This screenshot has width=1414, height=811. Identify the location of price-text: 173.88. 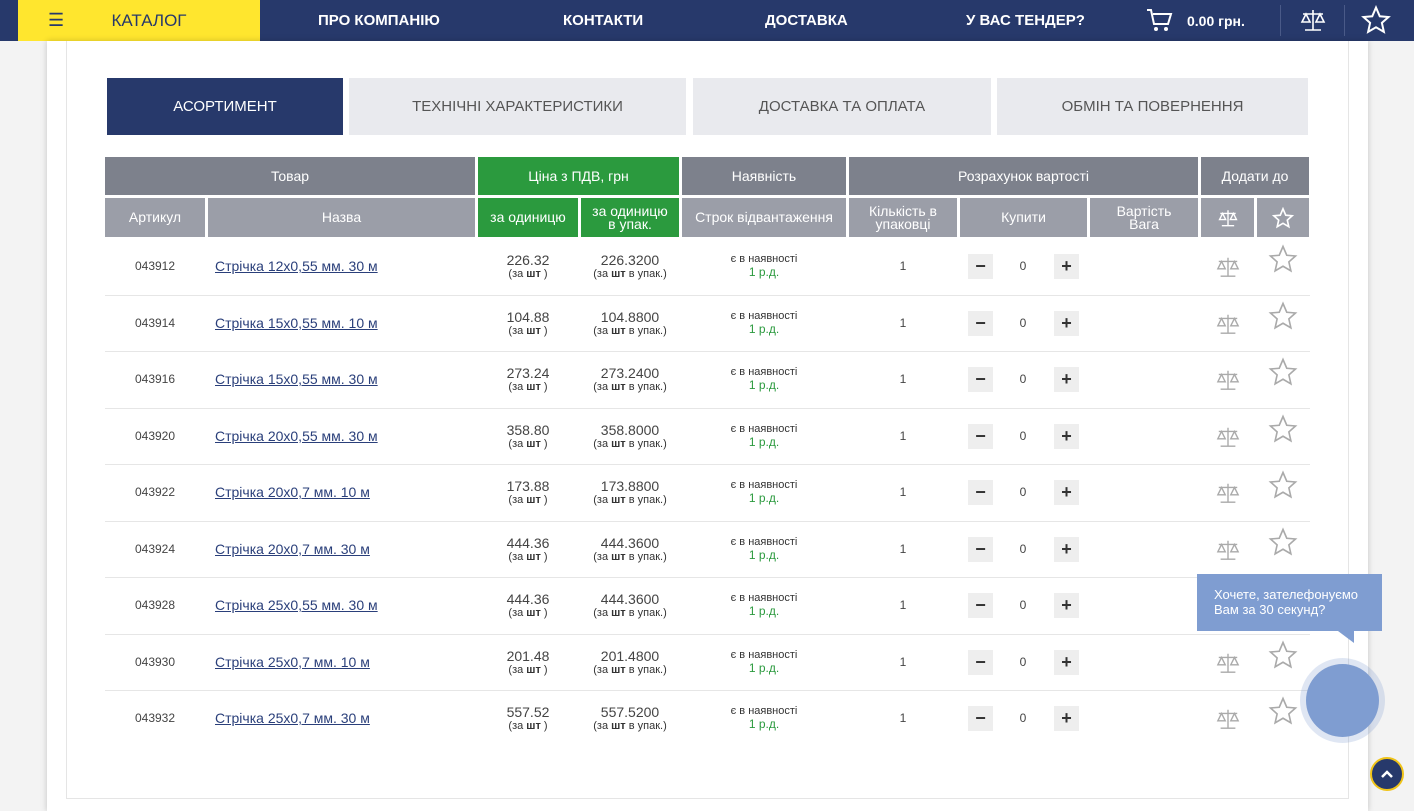
(528, 486).